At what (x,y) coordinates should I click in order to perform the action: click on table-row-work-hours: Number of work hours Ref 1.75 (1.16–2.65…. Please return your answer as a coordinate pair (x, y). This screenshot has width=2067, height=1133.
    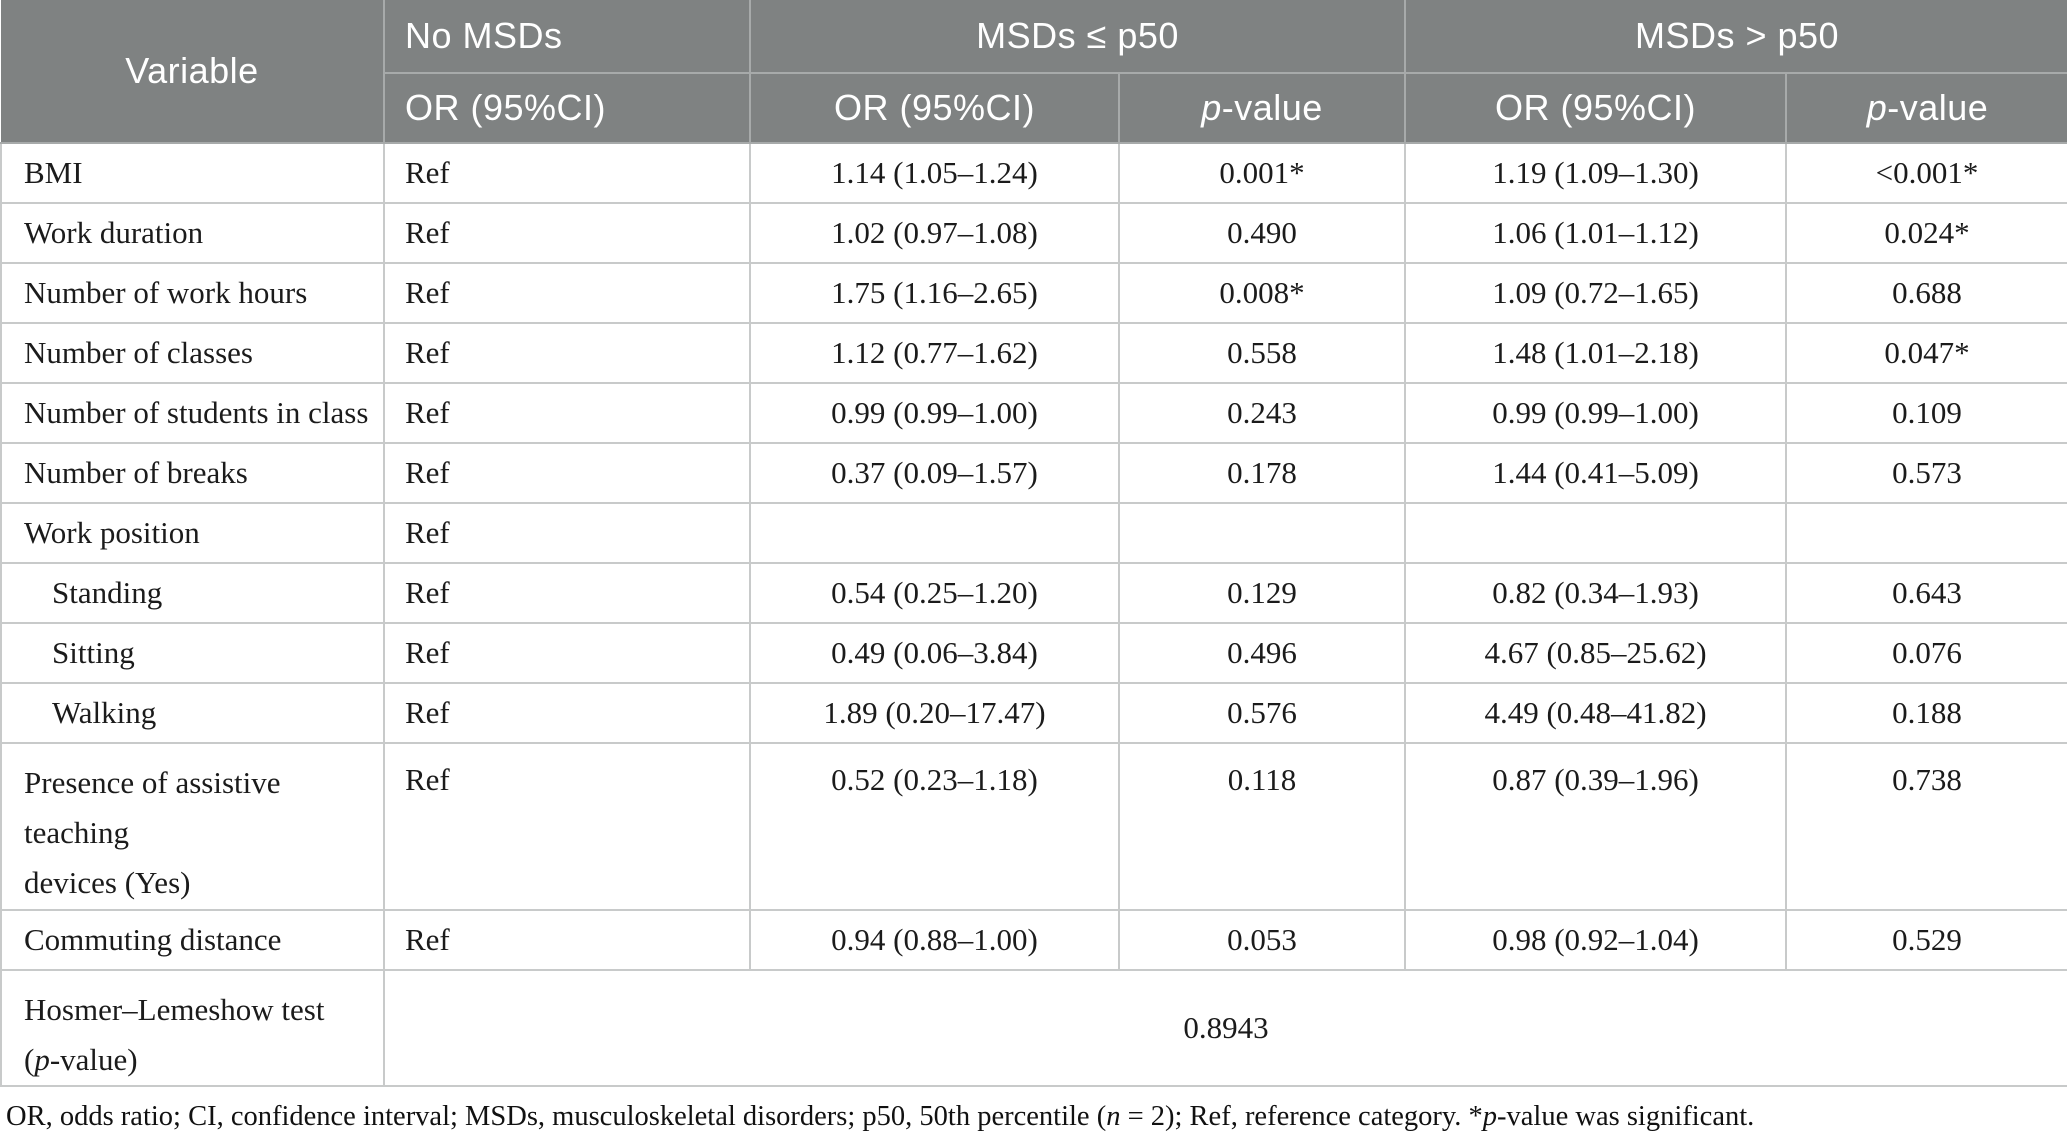
    Looking at the image, I should click on (1033, 293).